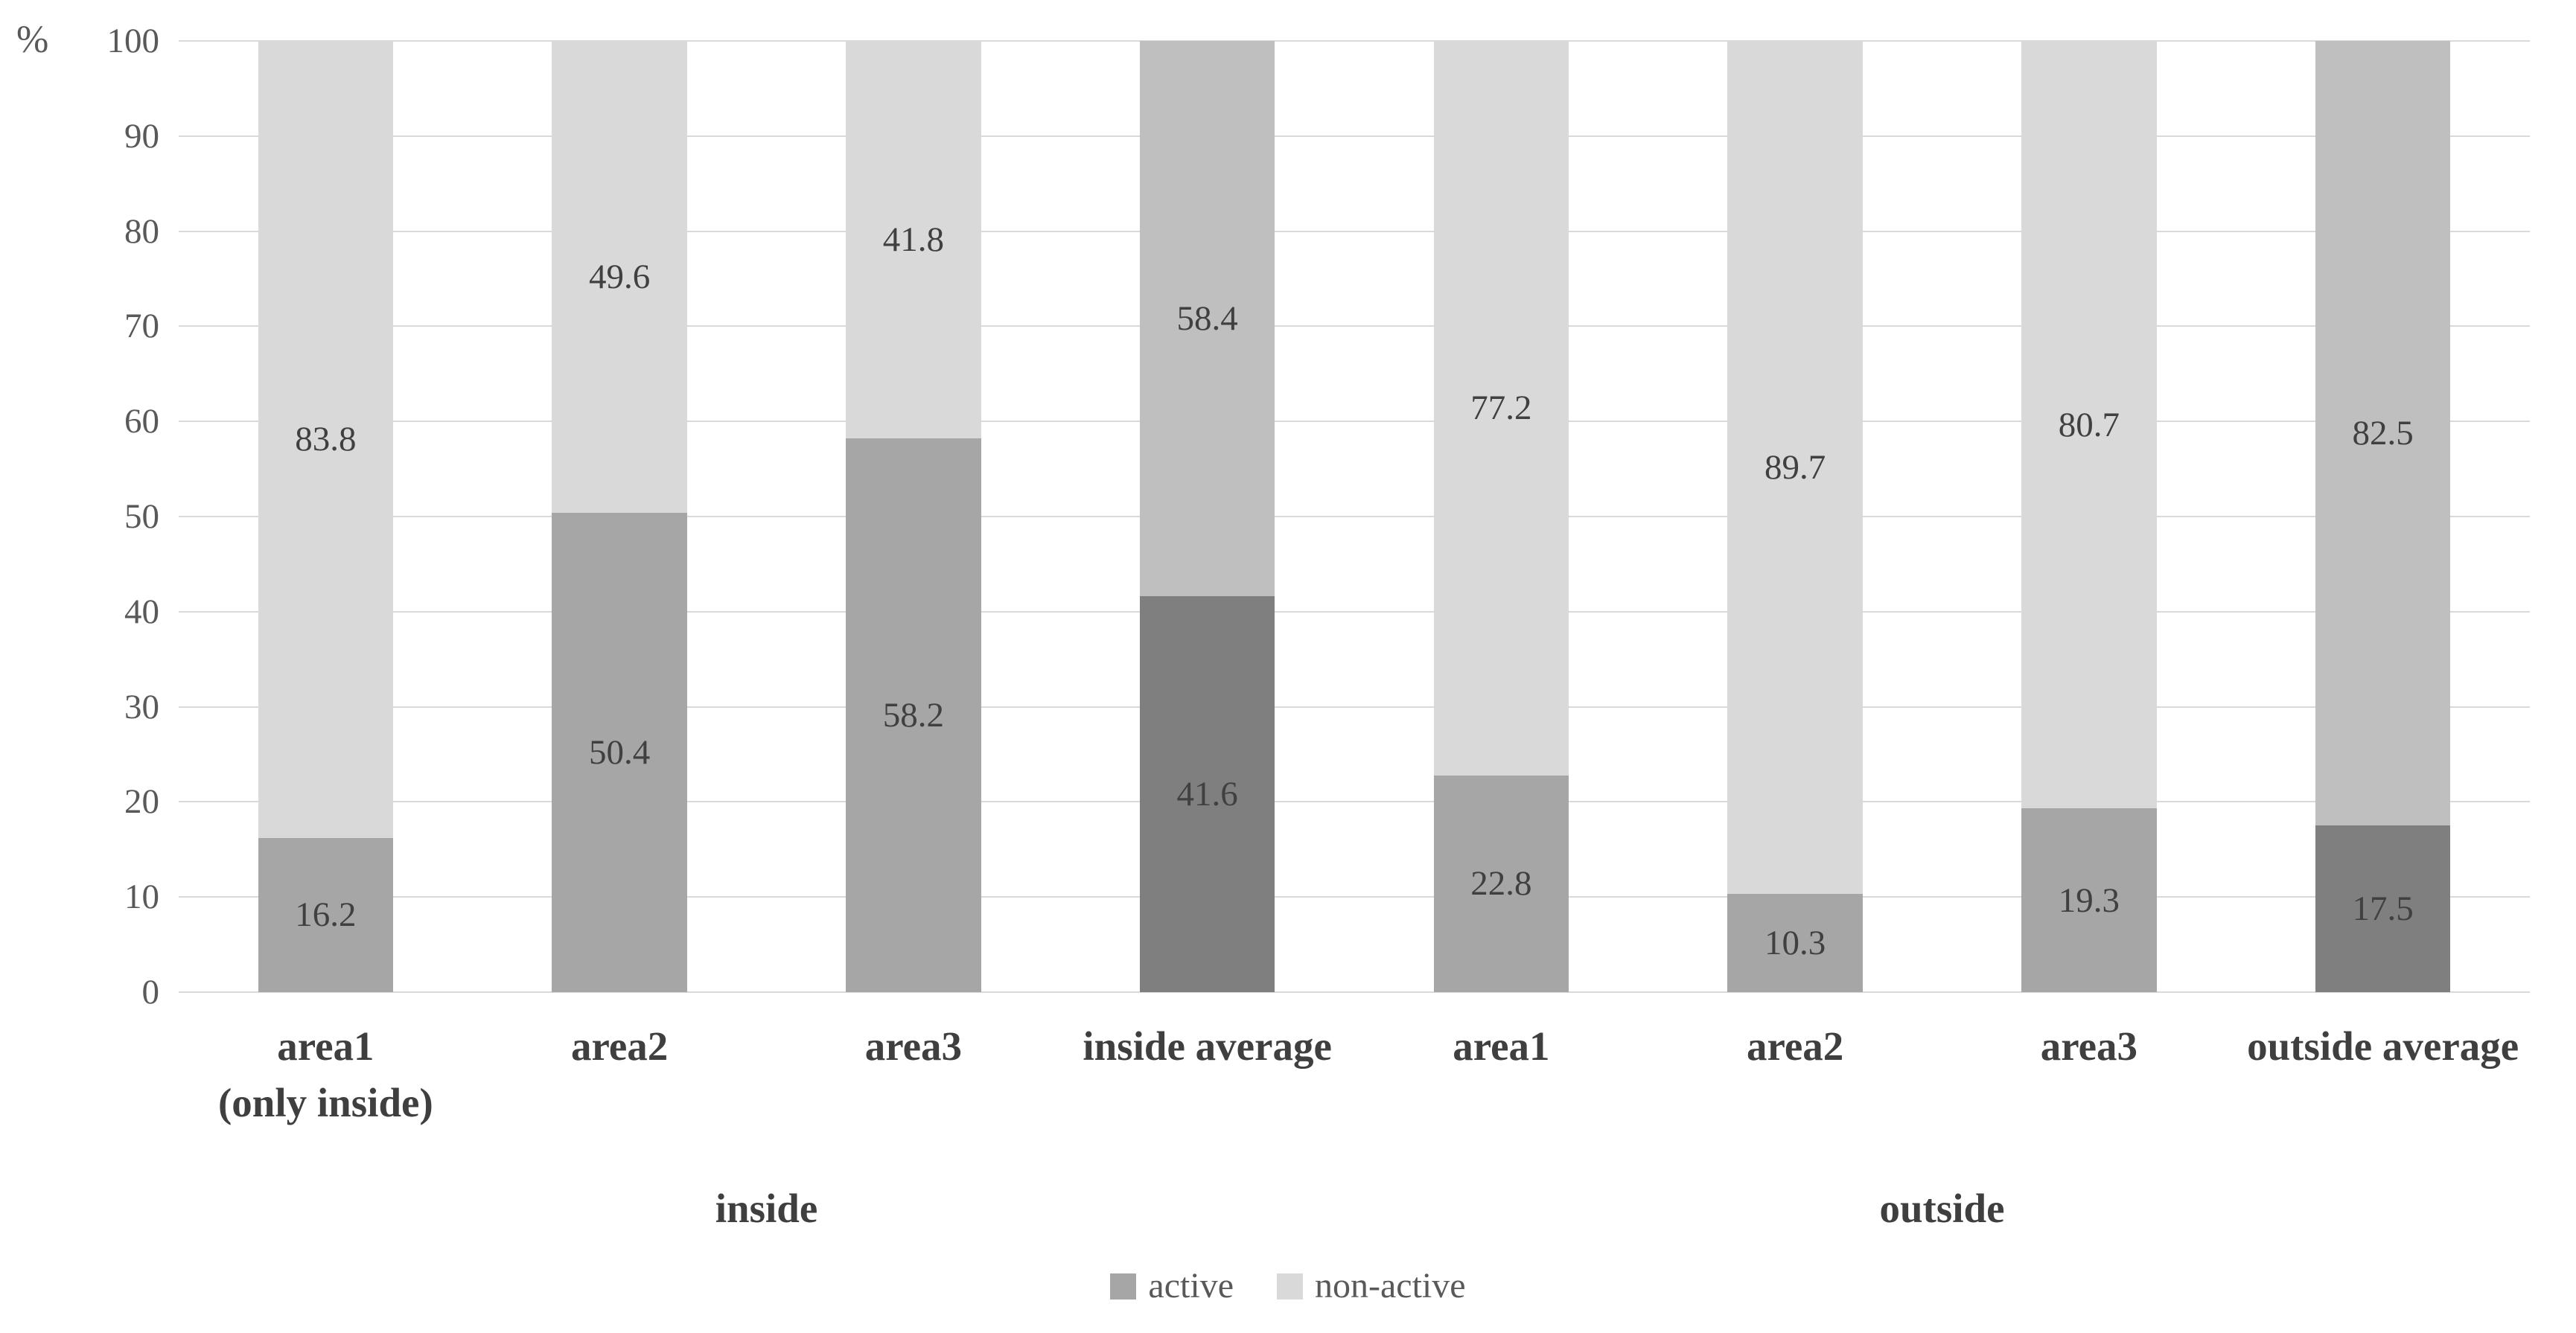 The width and height of the screenshot is (2576, 1333). I want to click on legend-label: non-active, so click(1390, 1285).